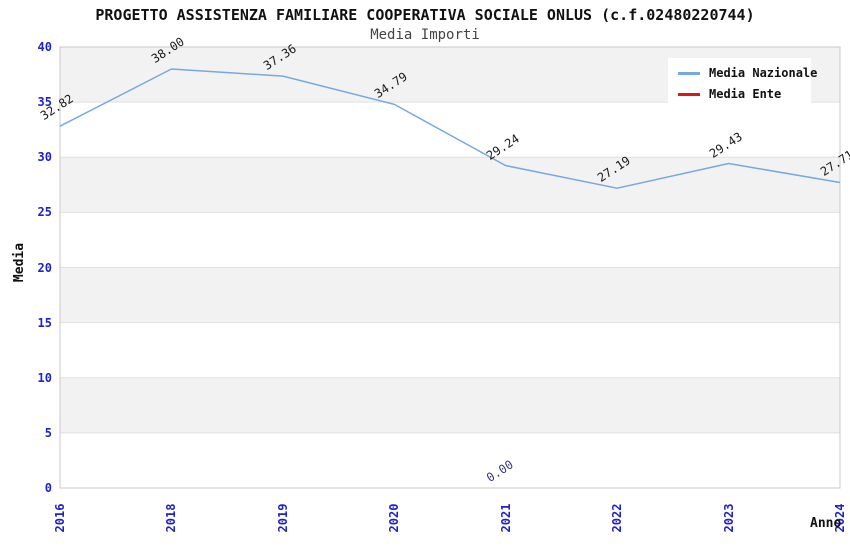 This screenshot has width=850, height=550. What do you see at coordinates (44, 47) in the screenshot?
I see `y-tick-label: 40` at bounding box center [44, 47].